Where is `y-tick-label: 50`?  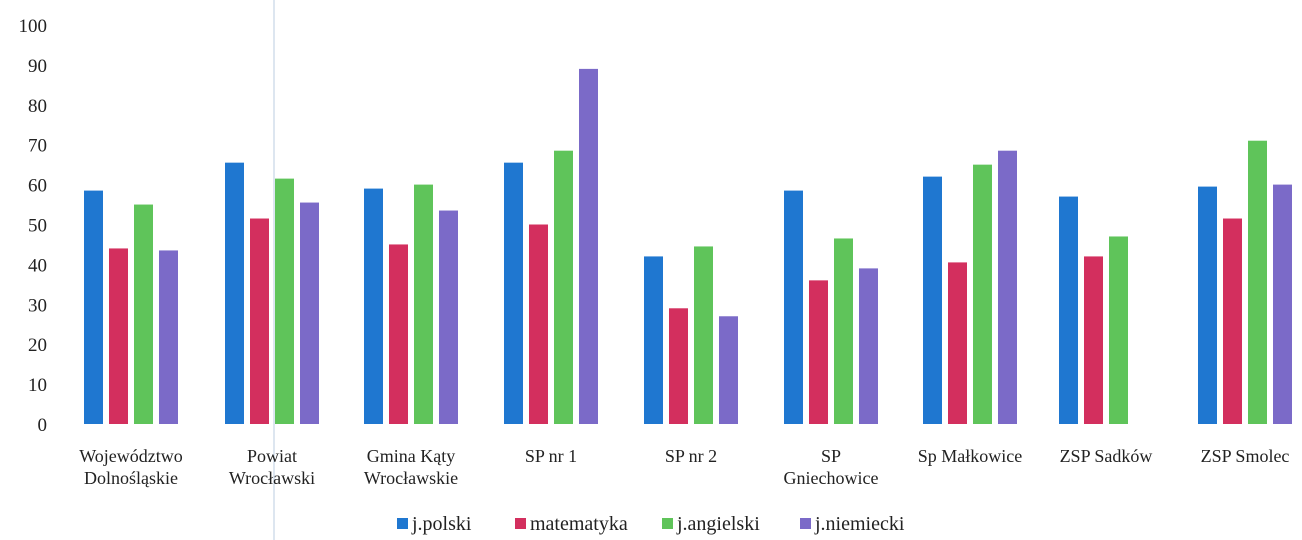 y-tick-label: 50 is located at coordinates (37, 226).